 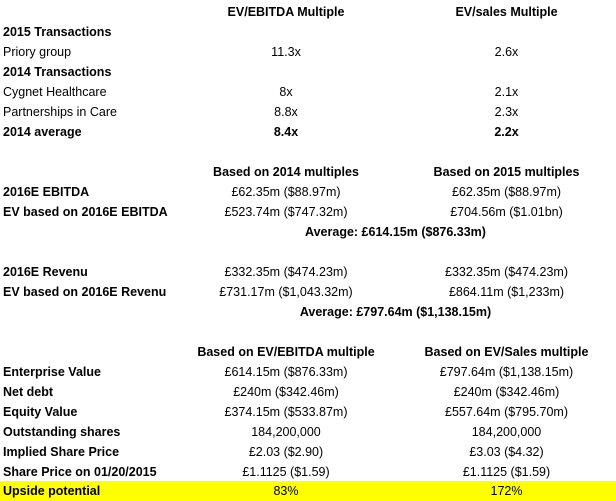 What do you see at coordinates (40, 412) in the screenshot?
I see `equity-value-label: Equity Value` at bounding box center [40, 412].